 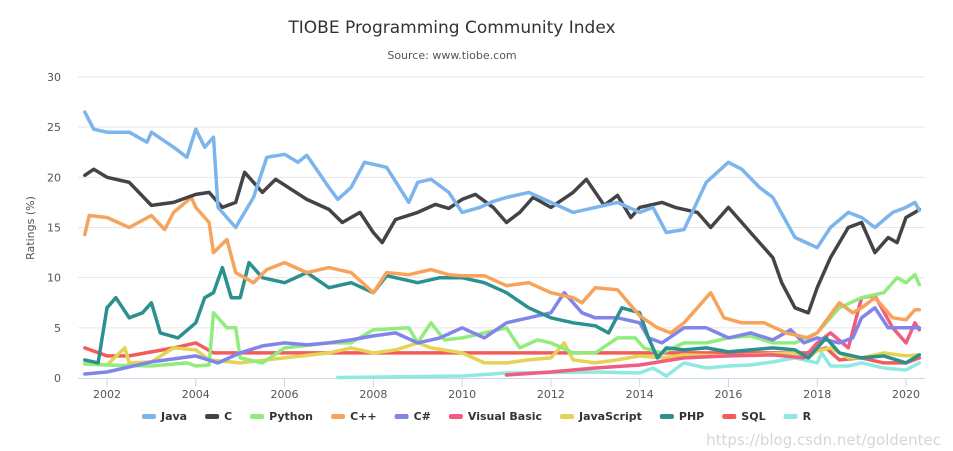 What do you see at coordinates (807, 416) in the screenshot?
I see `legend-label: R` at bounding box center [807, 416].